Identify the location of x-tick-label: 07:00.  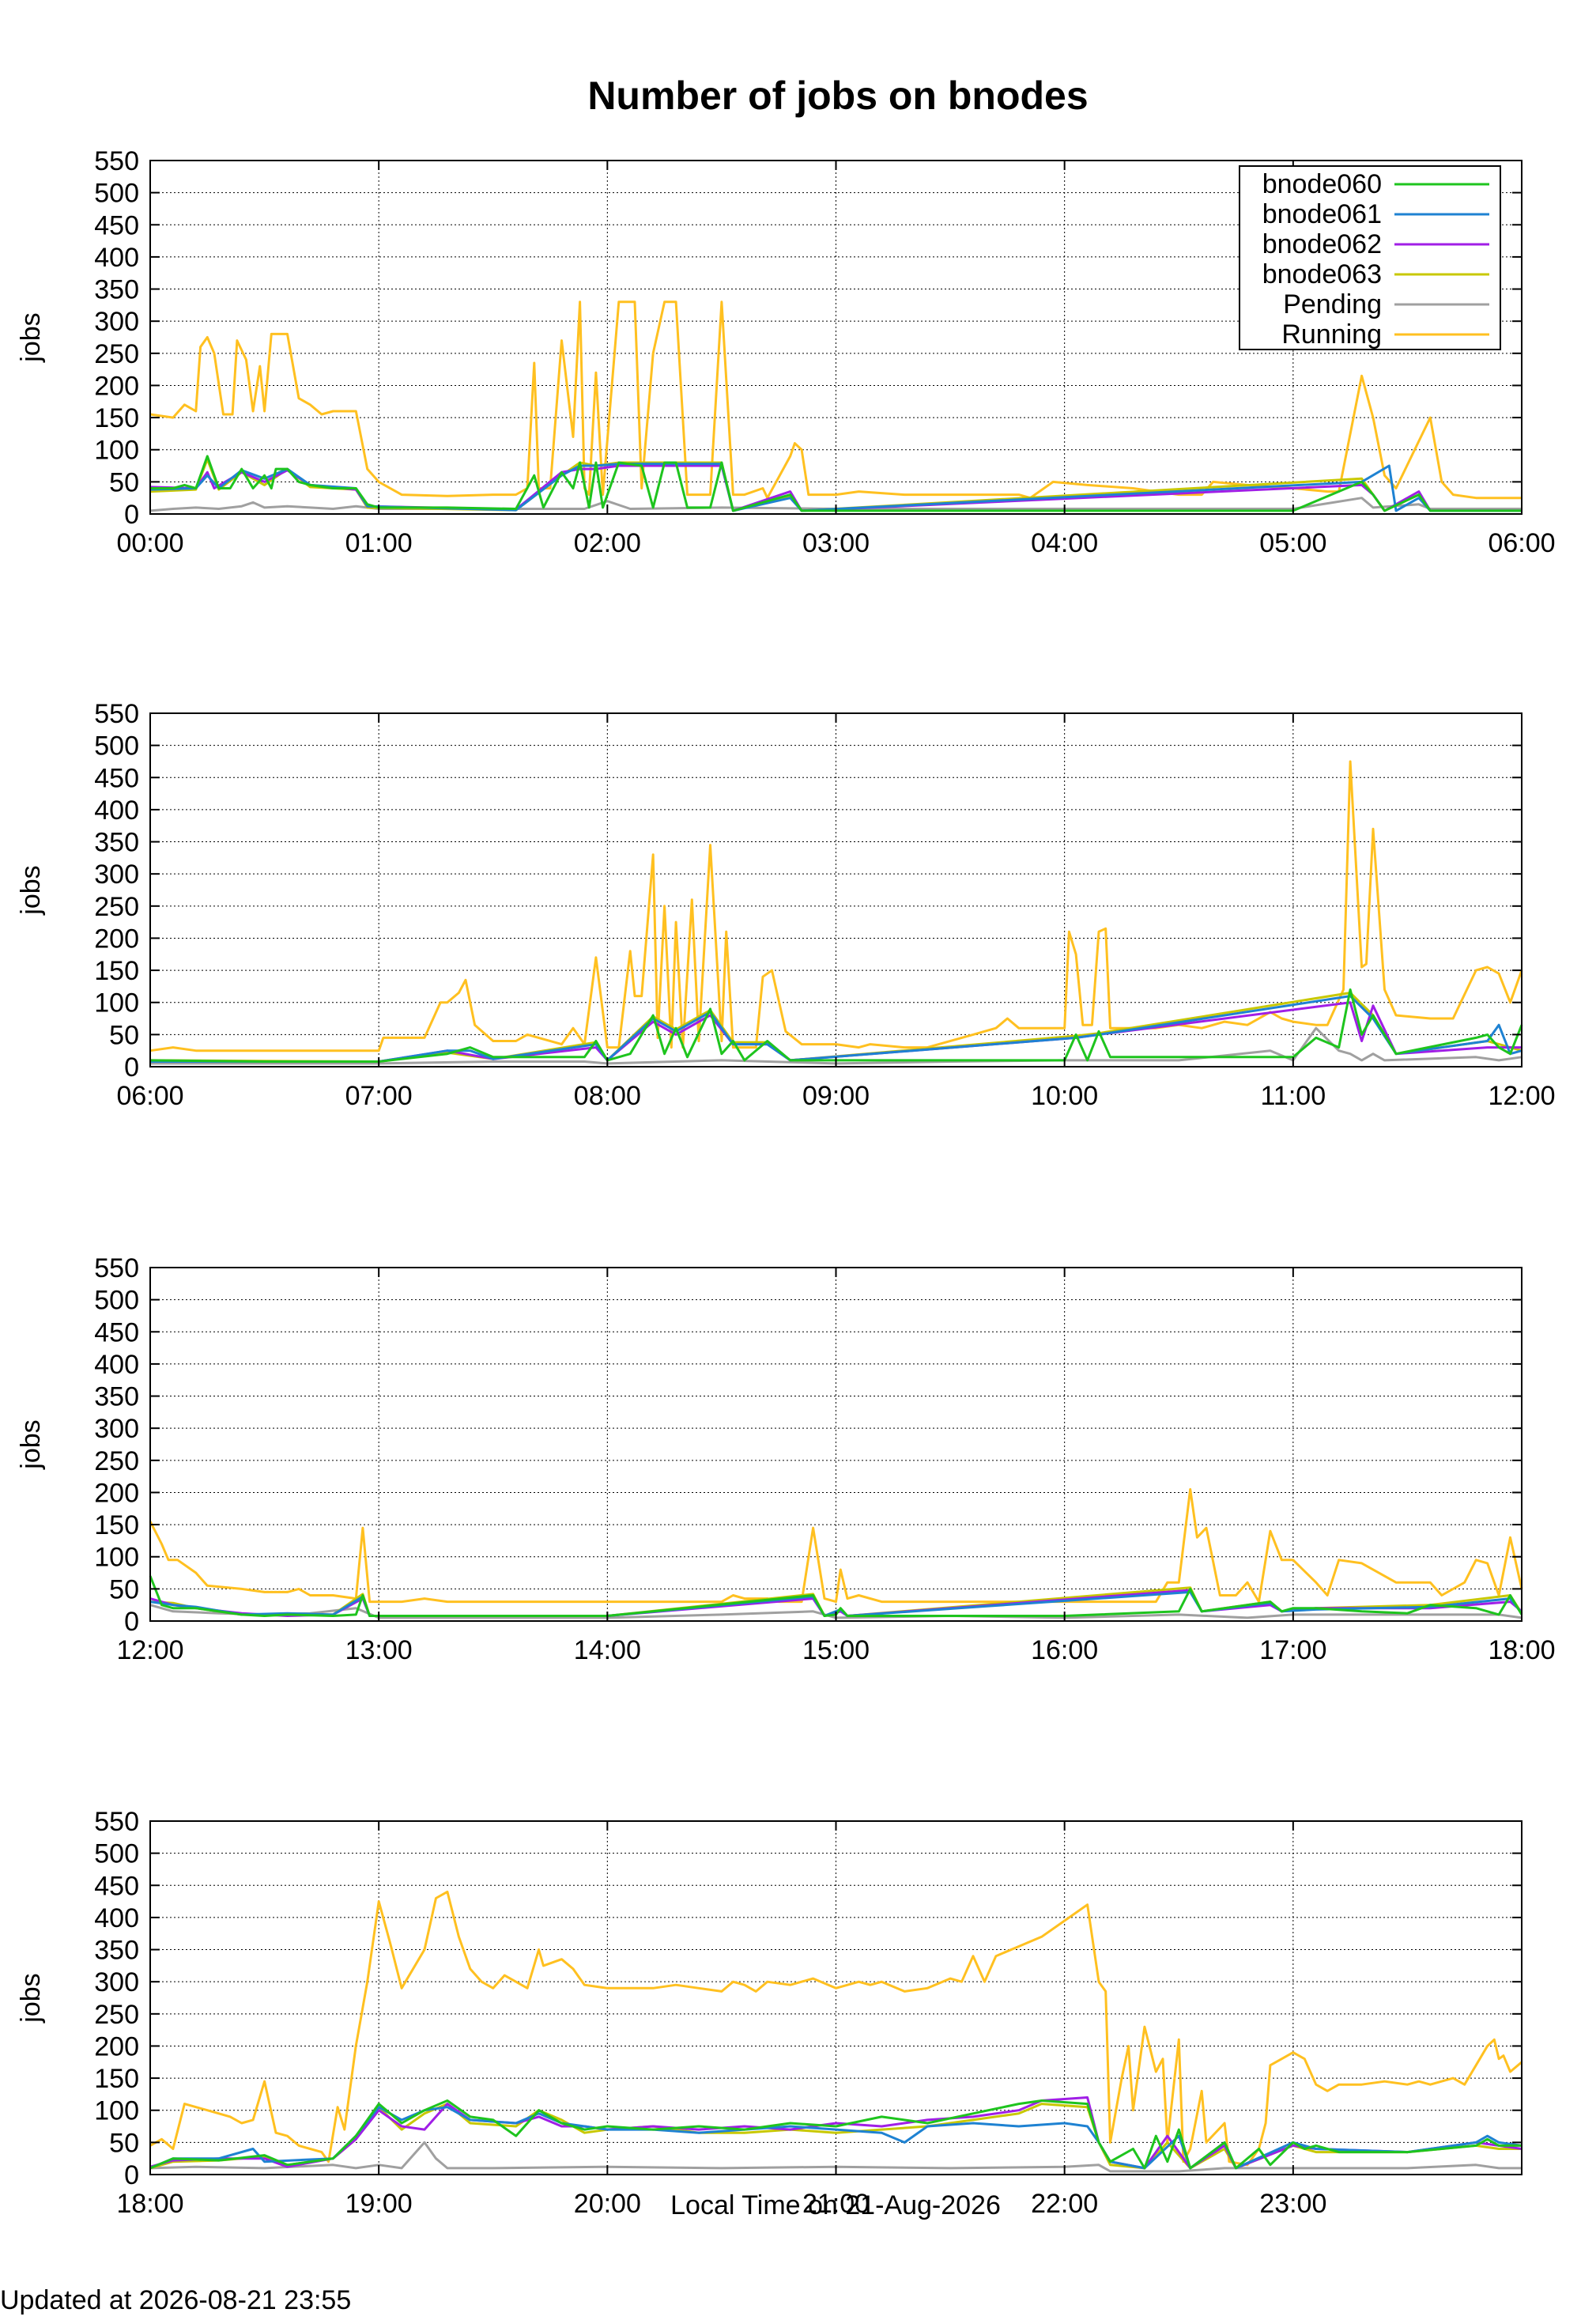
(379, 1096).